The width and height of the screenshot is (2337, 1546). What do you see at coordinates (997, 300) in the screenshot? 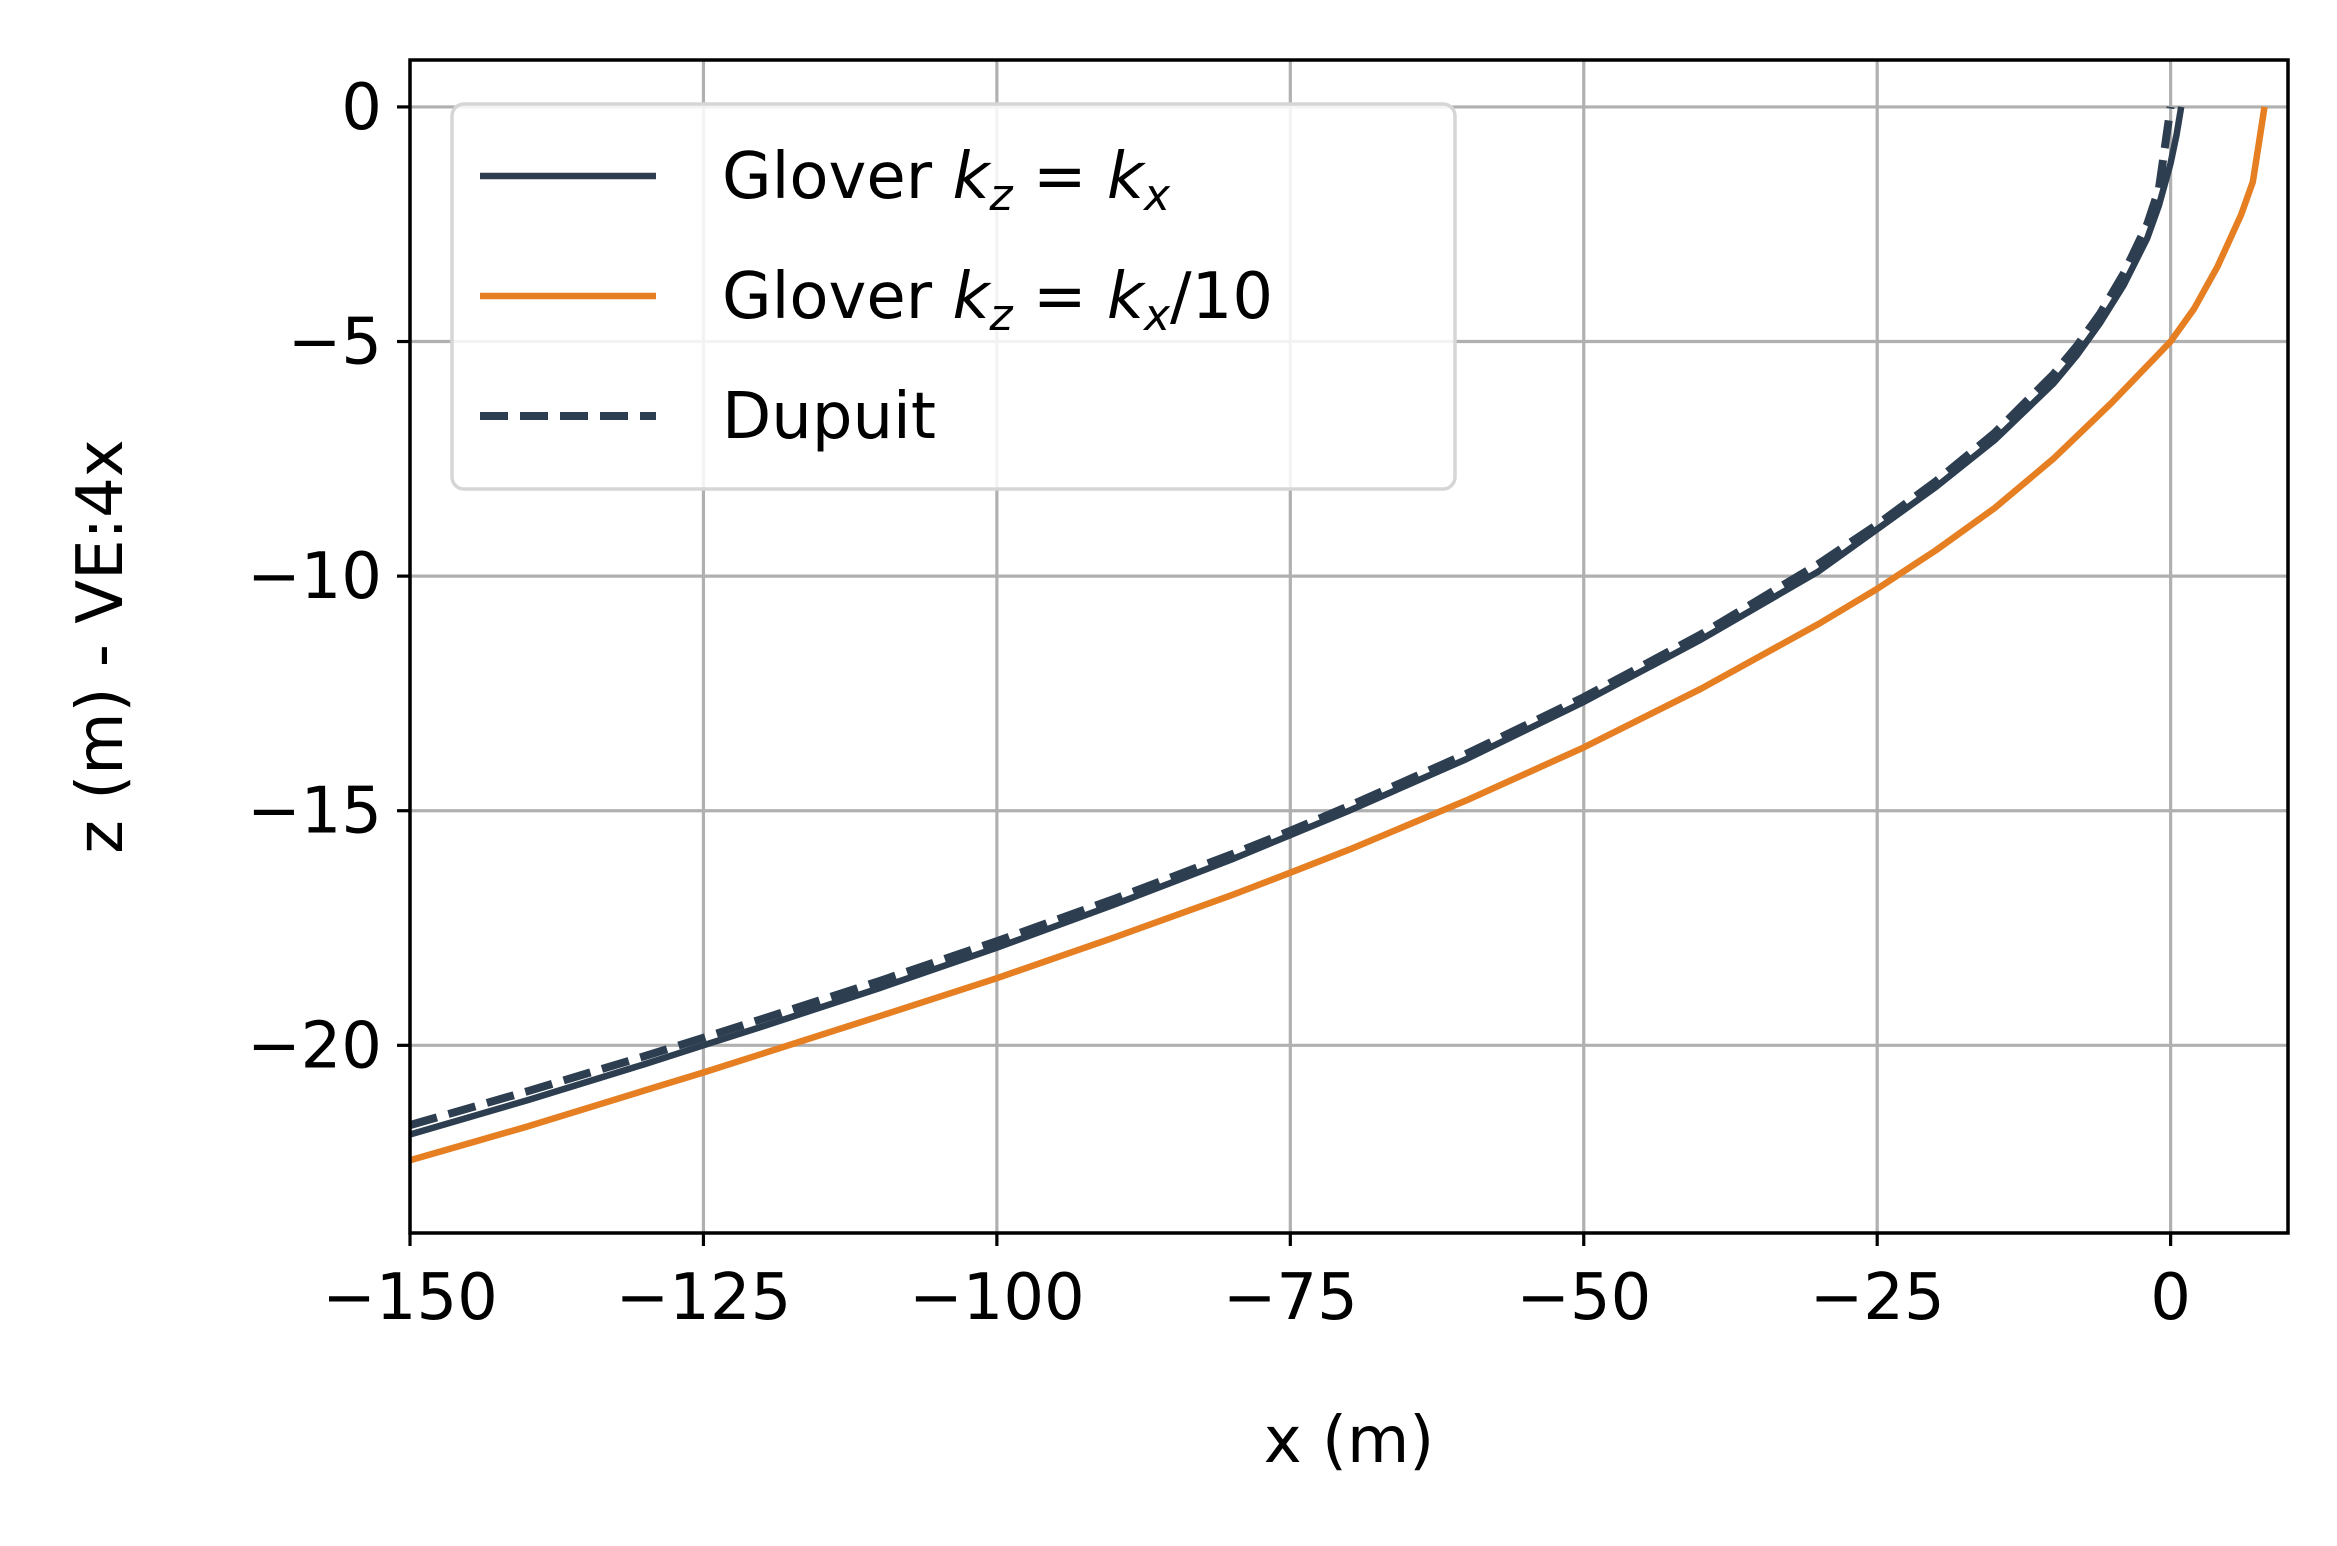
I see `legend-label-1: Glover kz = kx/10` at bounding box center [997, 300].